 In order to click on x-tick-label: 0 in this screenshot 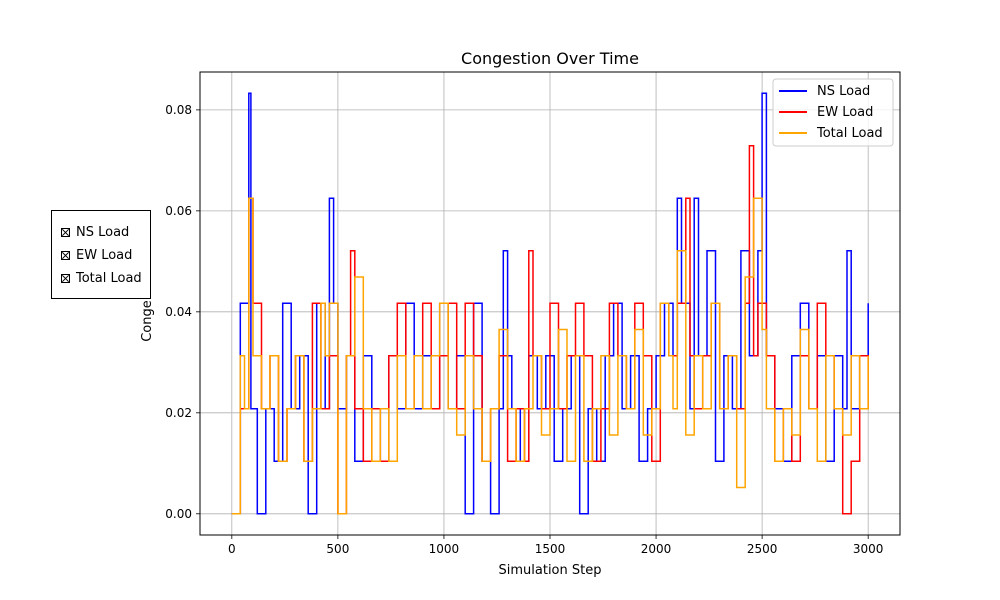, I will do `click(232, 549)`.